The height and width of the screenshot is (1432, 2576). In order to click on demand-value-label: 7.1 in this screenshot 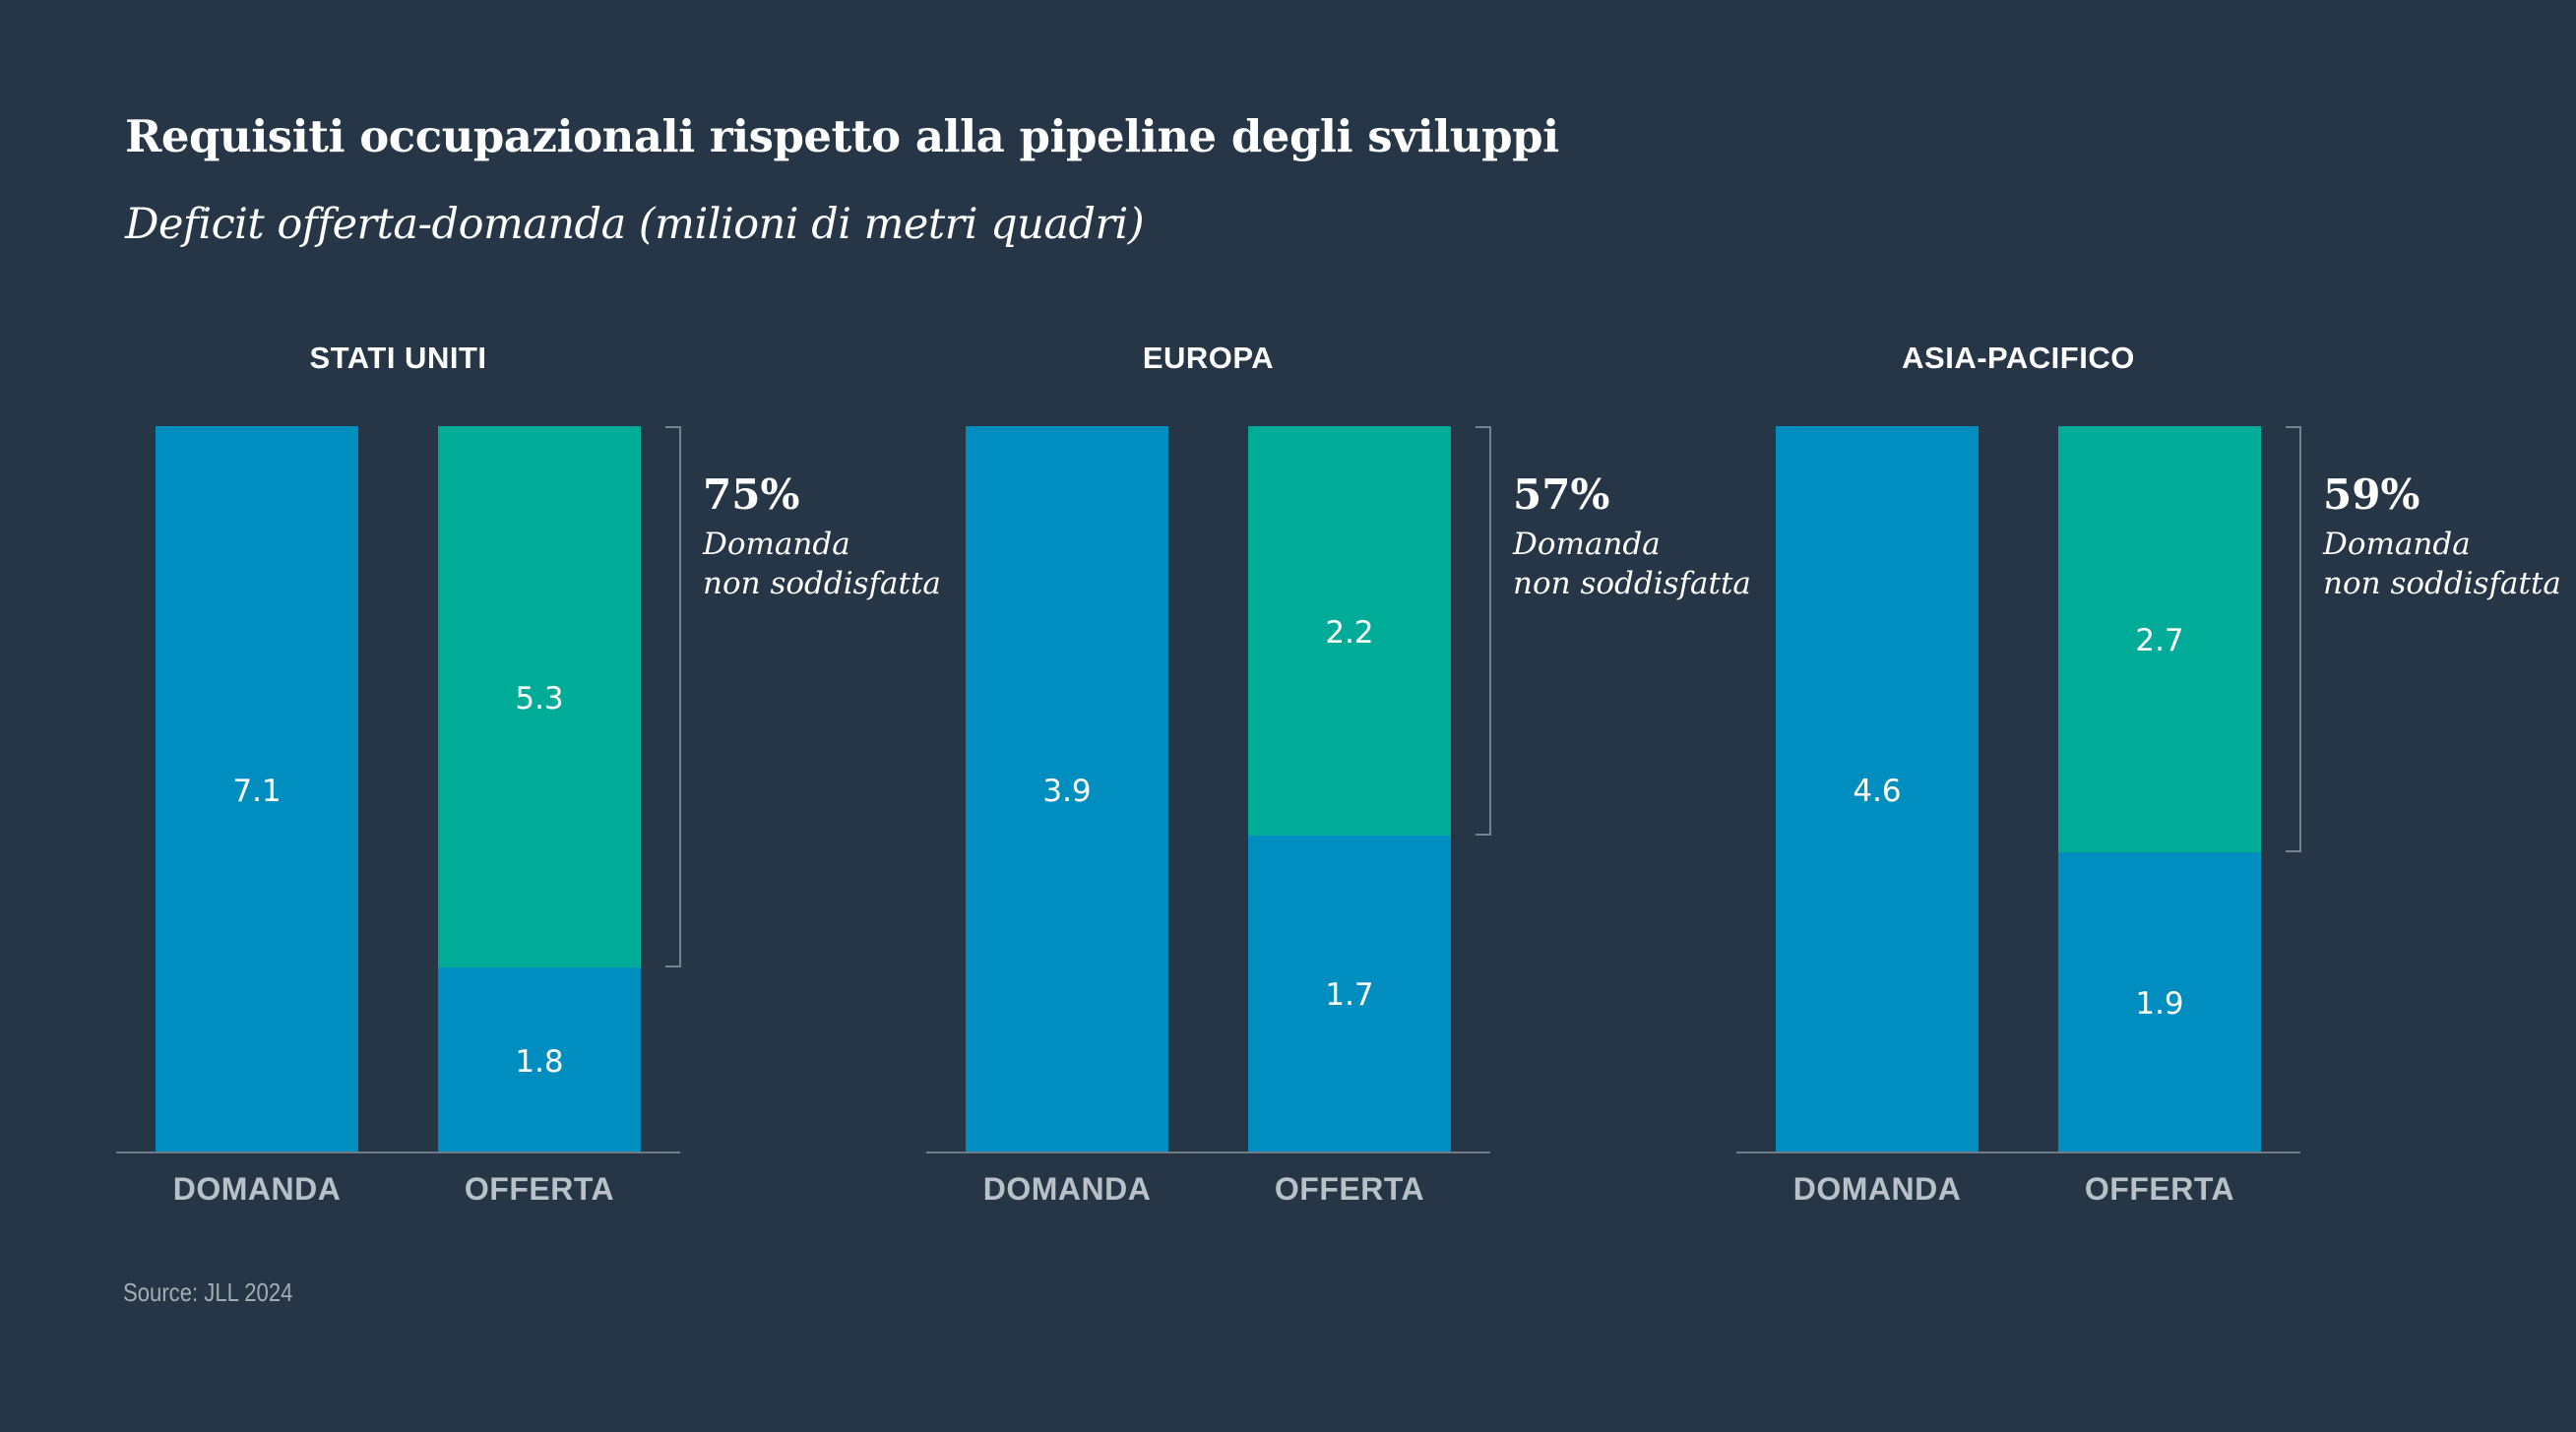, I will do `click(257, 791)`.